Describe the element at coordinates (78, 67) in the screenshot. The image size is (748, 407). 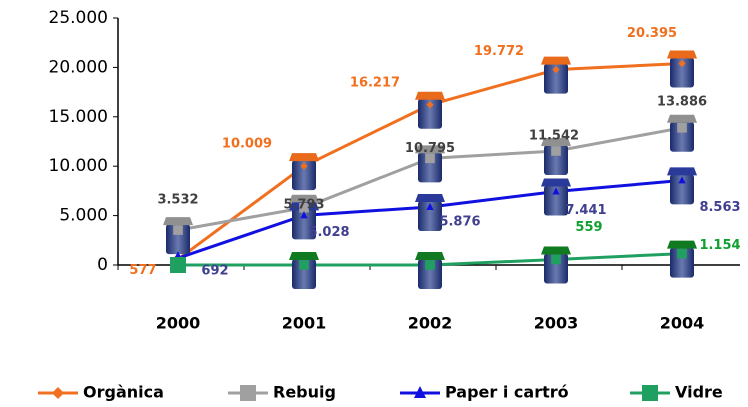
I see `y-tick-label: 20.000` at that location.